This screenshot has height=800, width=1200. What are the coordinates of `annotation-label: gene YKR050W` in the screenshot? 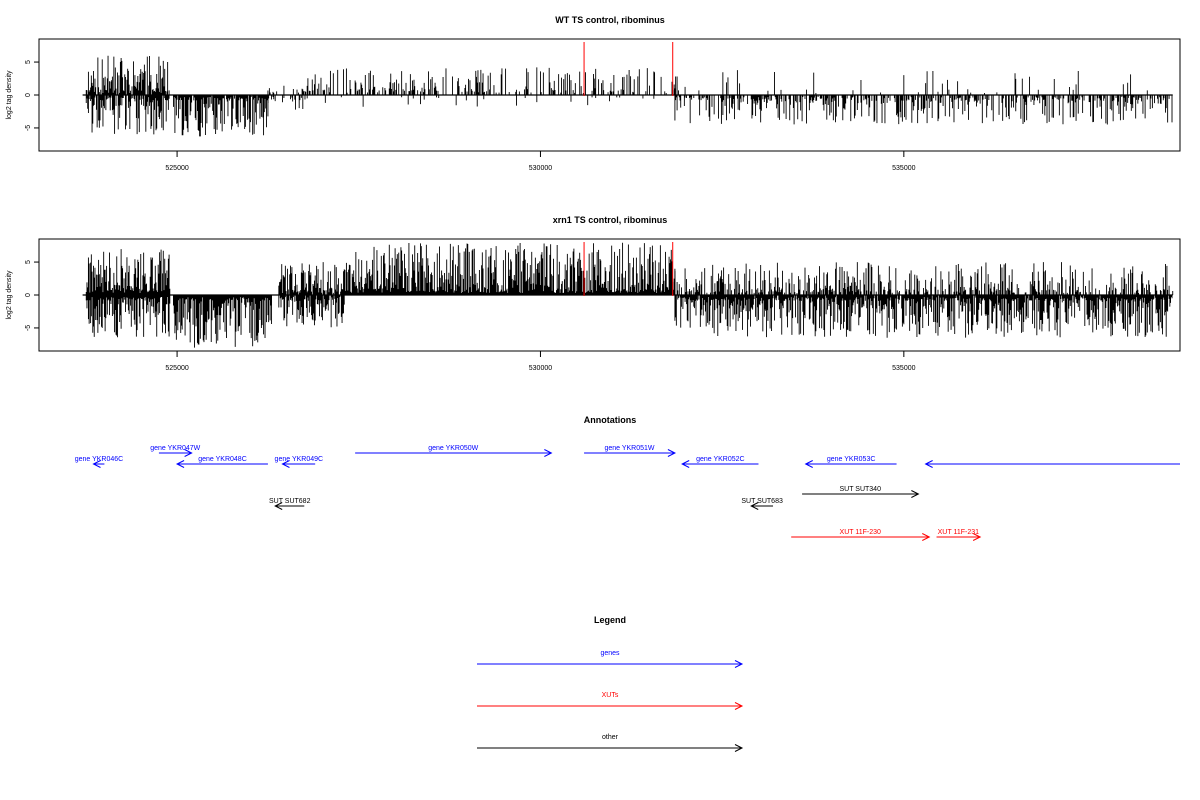 It's located at (453, 448).